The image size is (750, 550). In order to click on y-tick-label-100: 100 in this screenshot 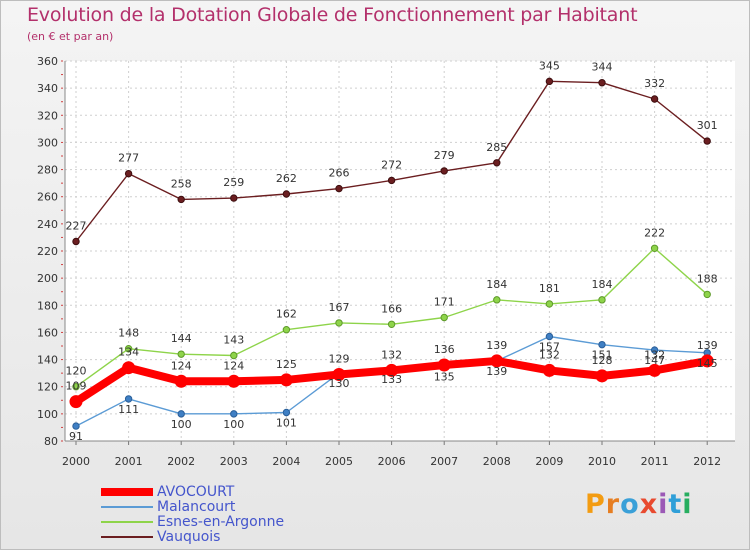, I will do `click(47, 414)`.